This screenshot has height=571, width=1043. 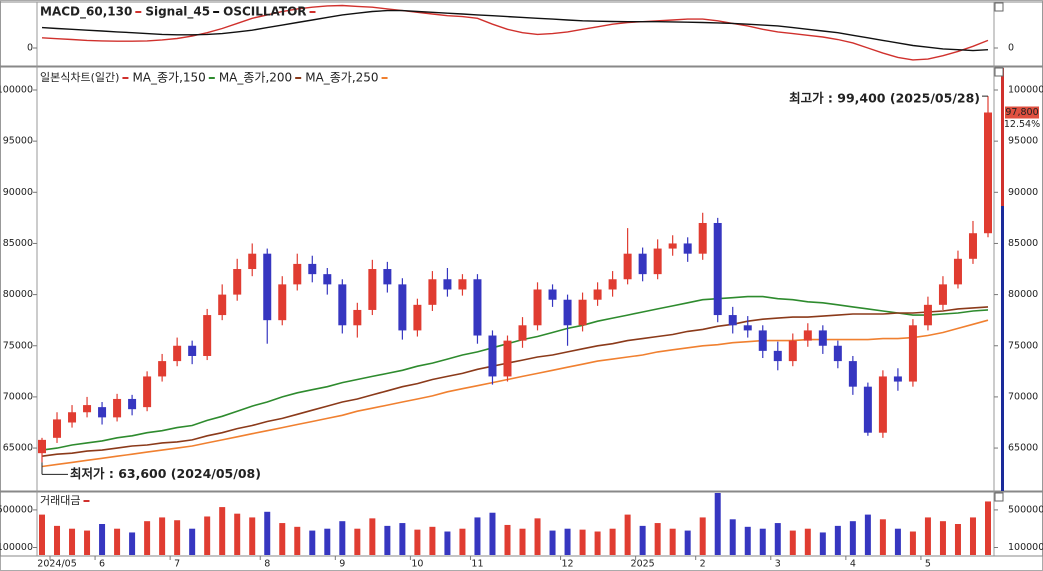 I want to click on last-price-label: 97,800, so click(x=1021, y=112).